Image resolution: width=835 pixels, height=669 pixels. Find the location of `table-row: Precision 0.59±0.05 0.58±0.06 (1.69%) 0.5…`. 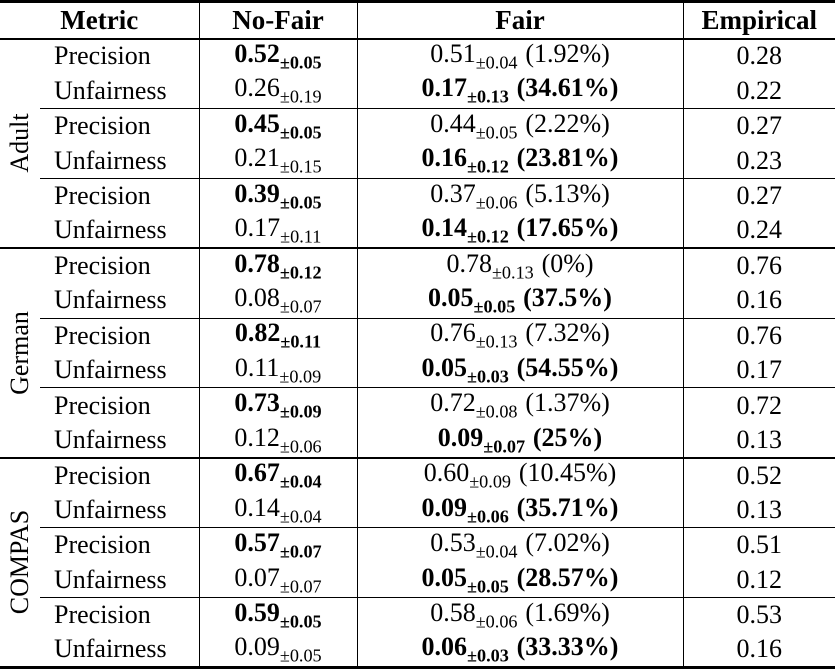

table-row: Precision 0.59±0.05 0.58±0.06 (1.69%) 0.5… is located at coordinates (417, 615).